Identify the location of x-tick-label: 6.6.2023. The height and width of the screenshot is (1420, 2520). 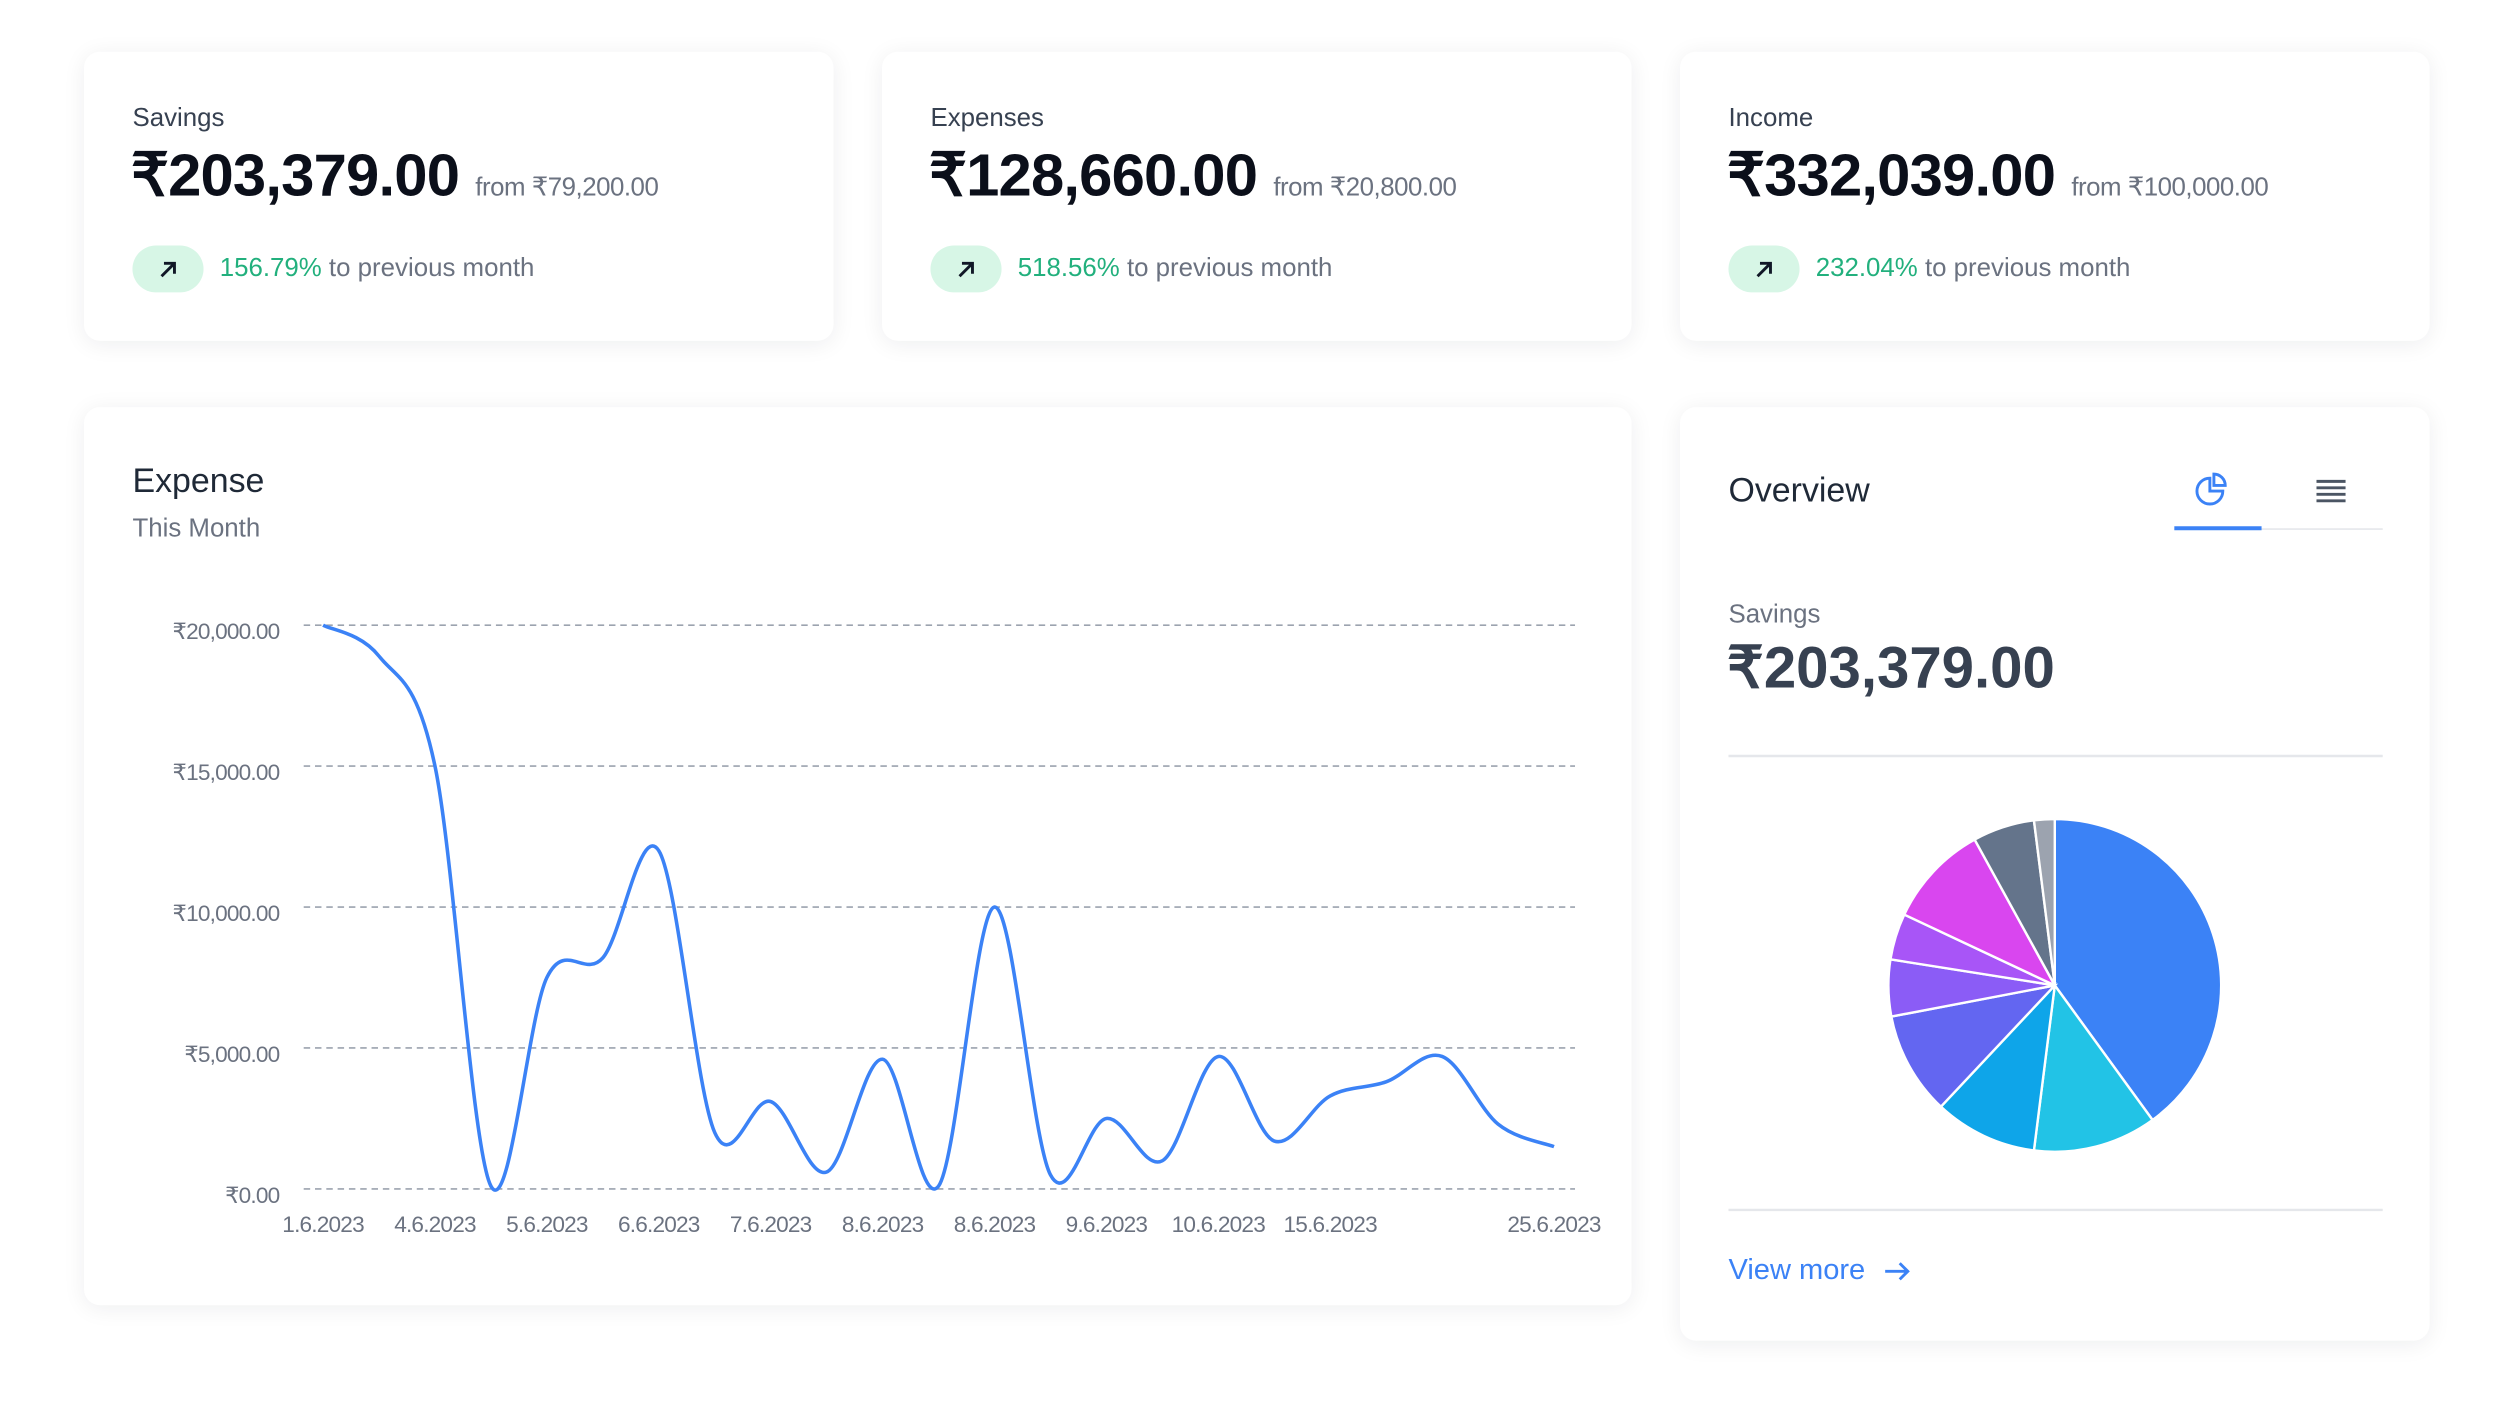
(659, 1224).